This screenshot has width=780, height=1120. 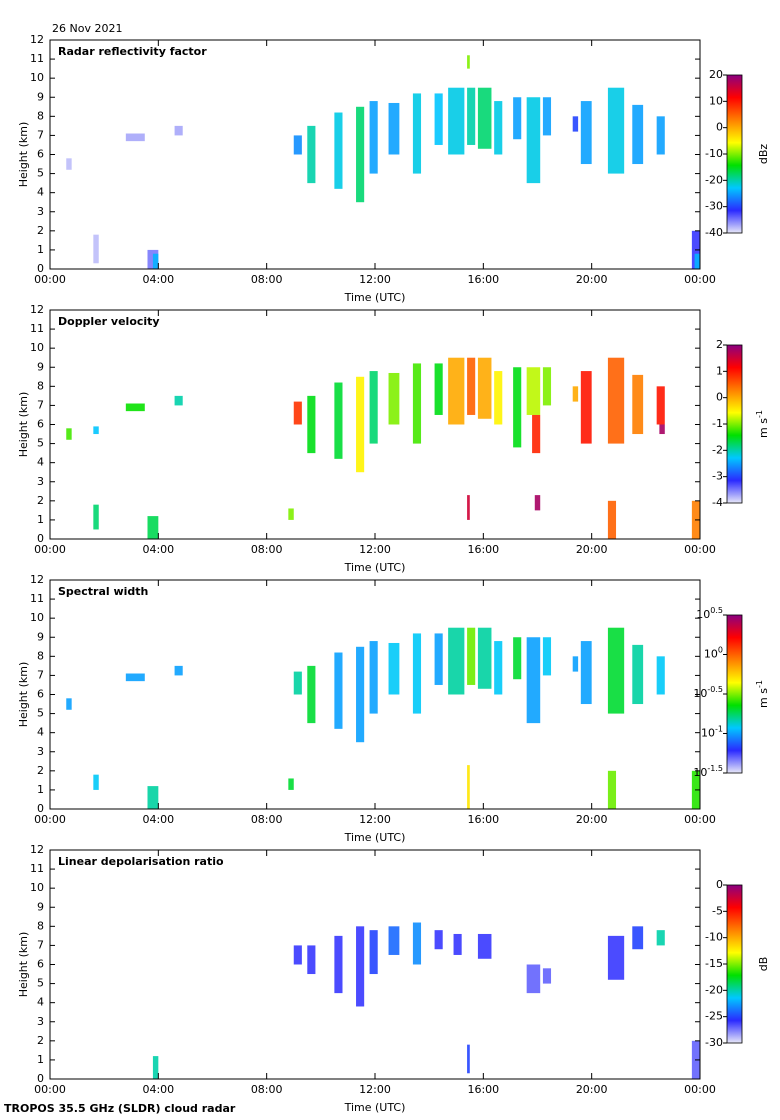 What do you see at coordinates (716, 74) in the screenshot?
I see `colorbar-tick-label: 20` at bounding box center [716, 74].